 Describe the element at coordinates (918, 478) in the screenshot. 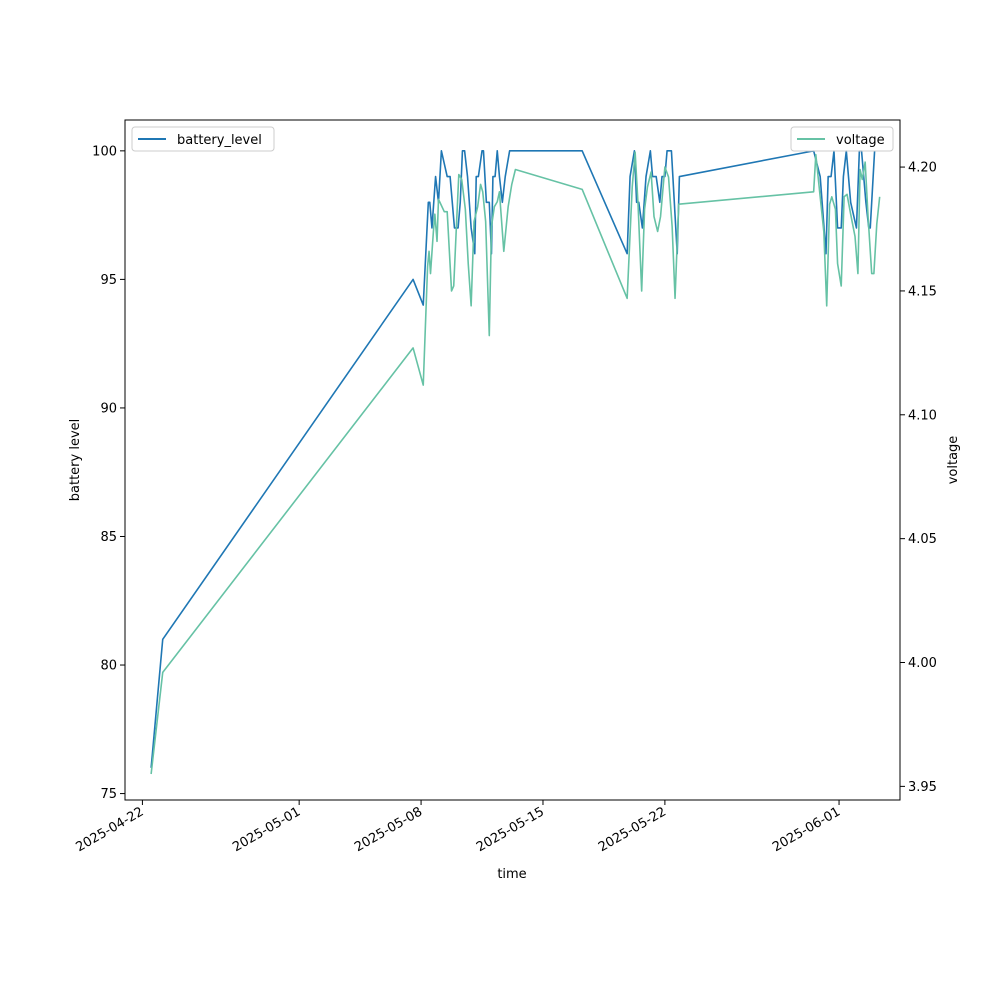

I see `y-axis-right-ticks: 3.95 4.00 4.05 4.10 4.15 4.20` at that location.